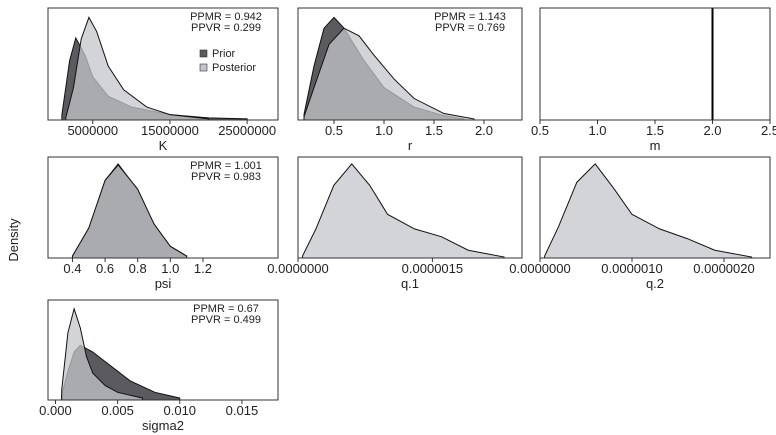 This screenshot has width=776, height=435. What do you see at coordinates (13, 240) in the screenshot?
I see `y-axis-label: Density` at bounding box center [13, 240].